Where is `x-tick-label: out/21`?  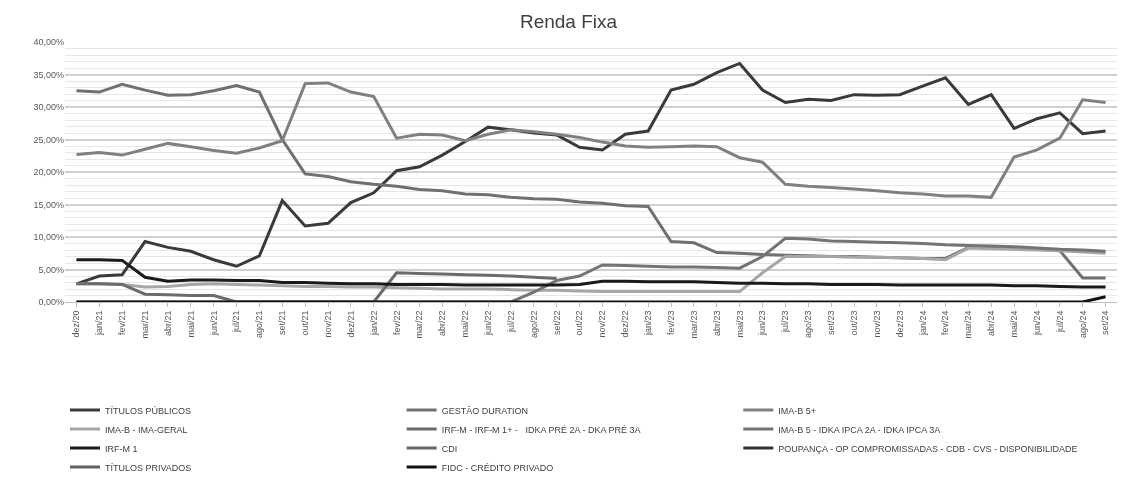
x-tick-label: out/21 is located at coordinates (305, 323).